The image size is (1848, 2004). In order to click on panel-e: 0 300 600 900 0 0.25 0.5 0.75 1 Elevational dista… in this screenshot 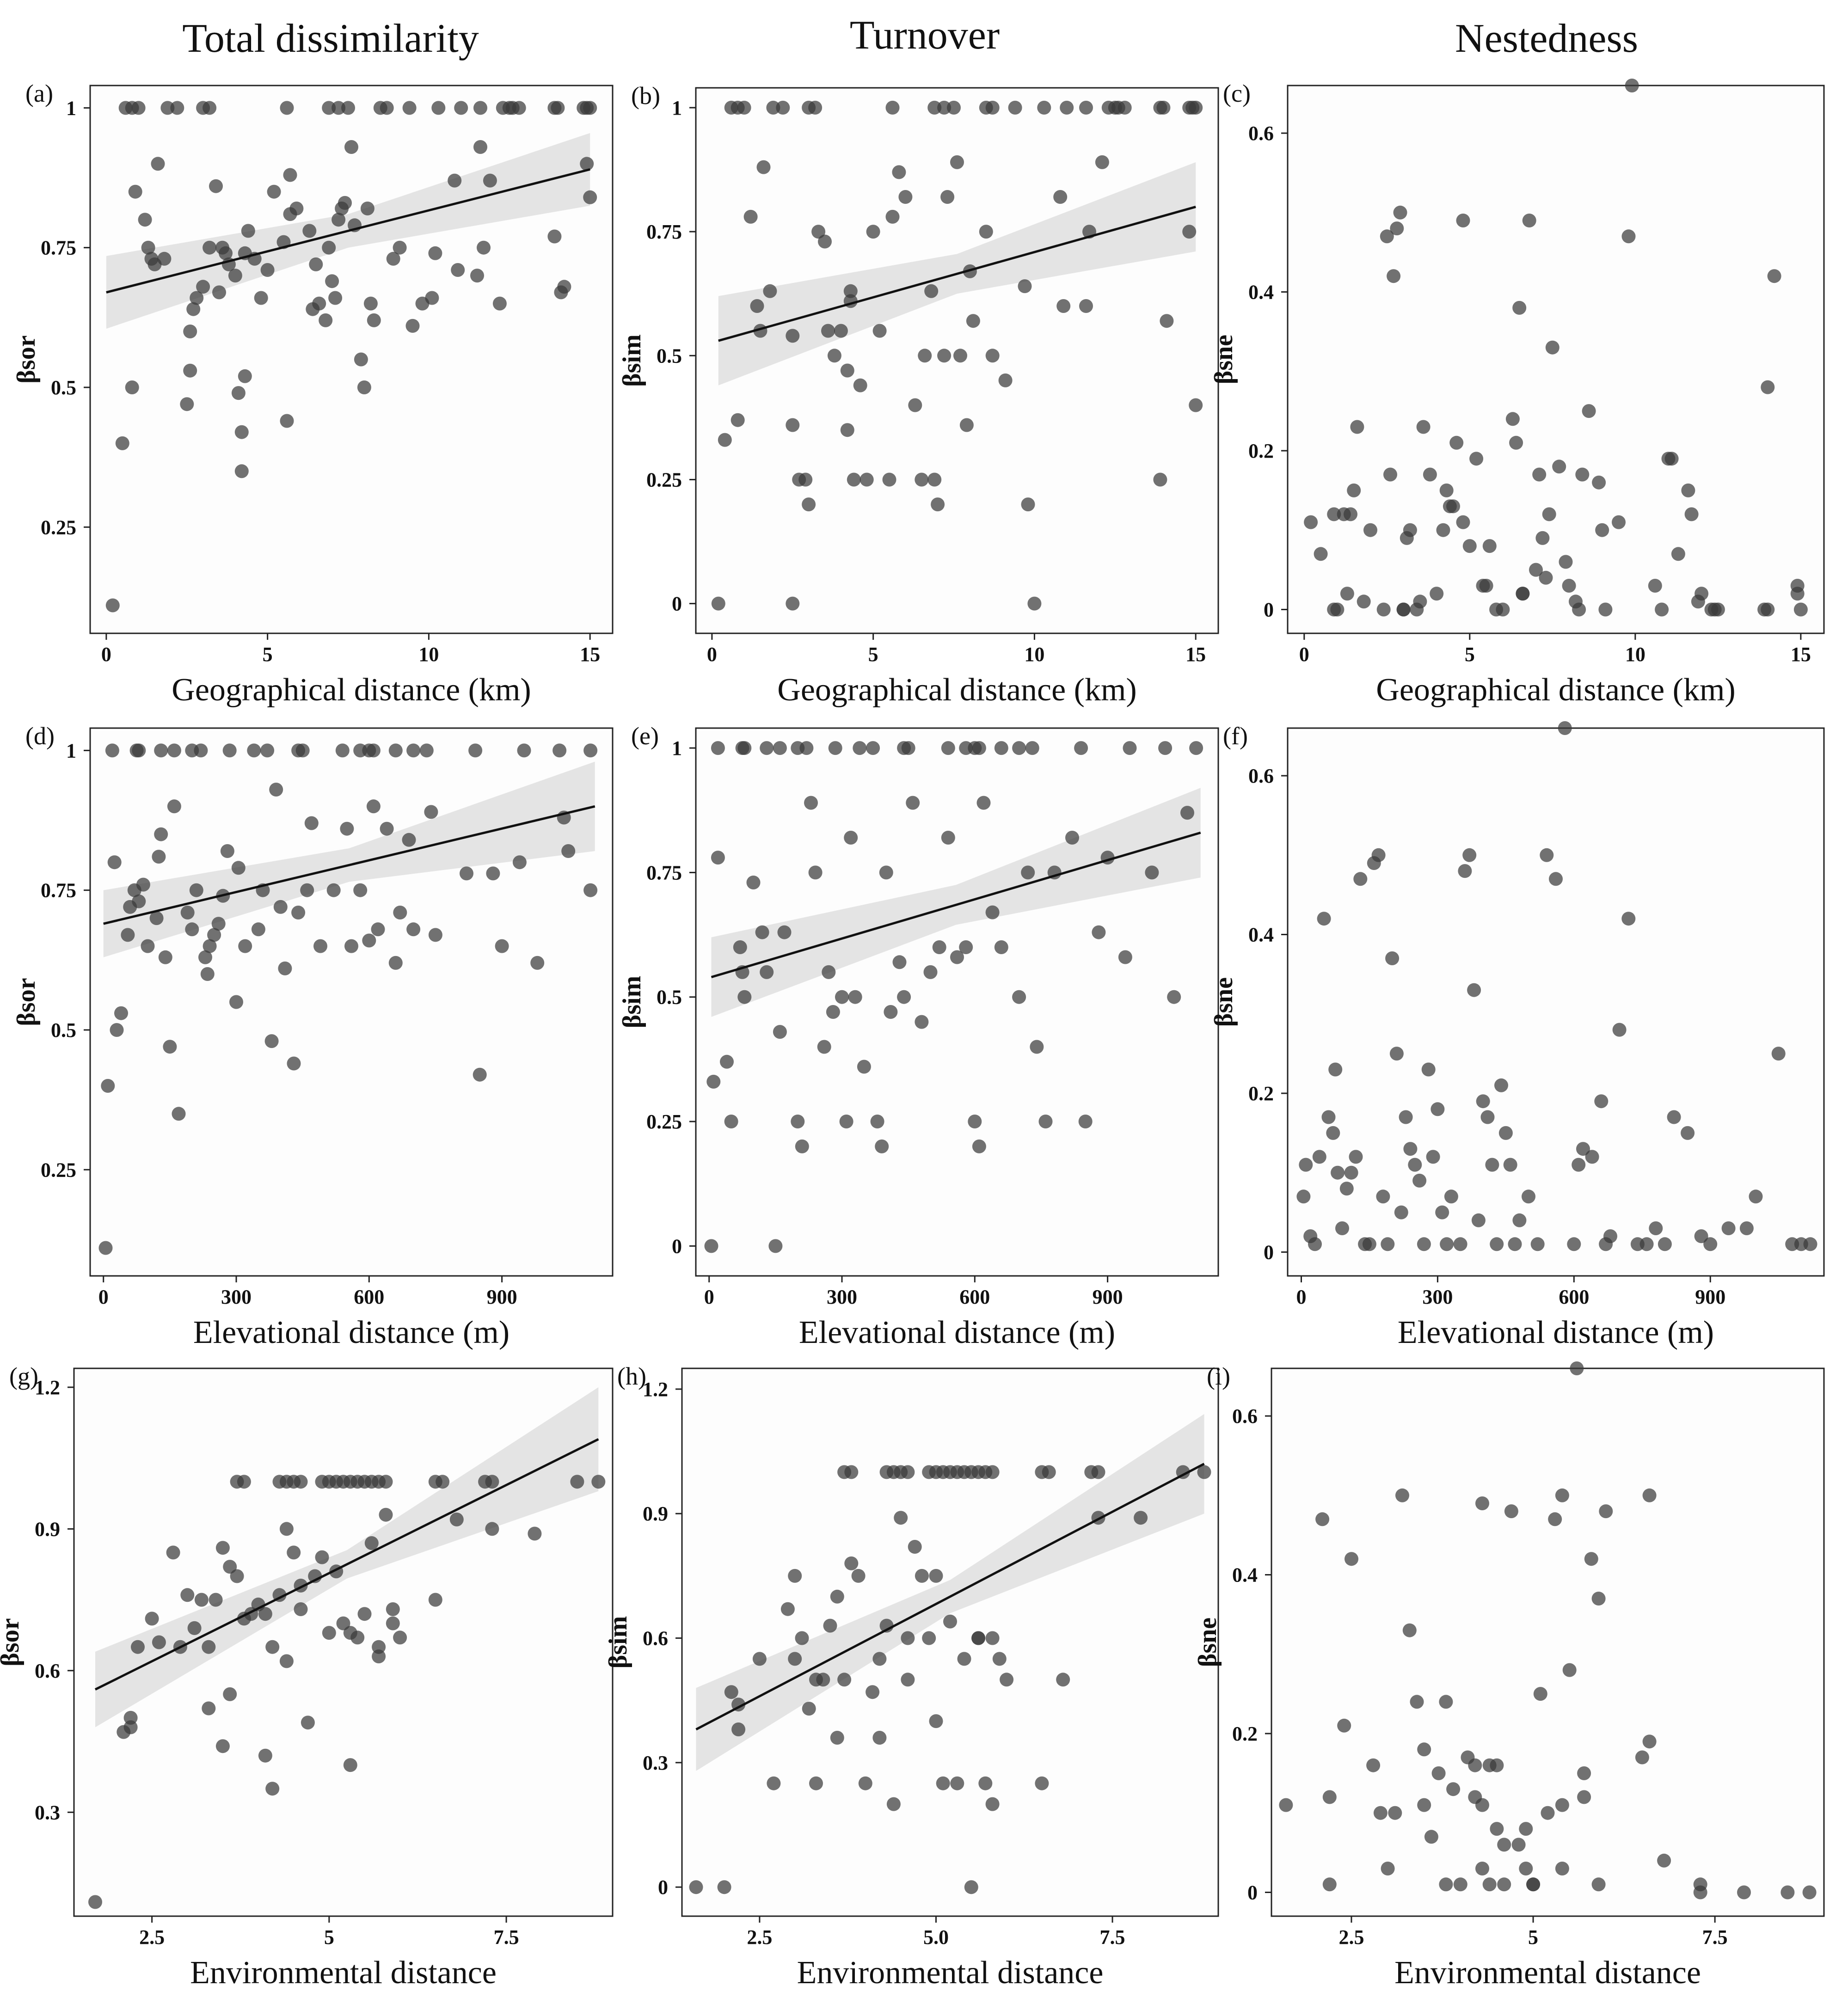, I will do `click(918, 1036)`.